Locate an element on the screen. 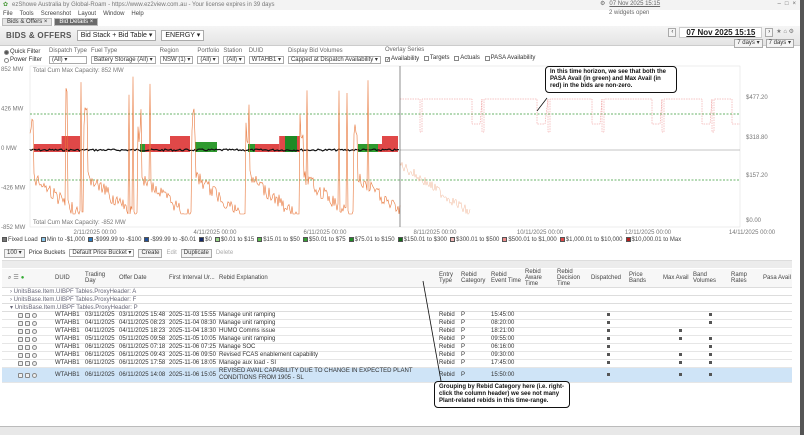  column-header: Rebid Aware Time is located at coordinates (533, 278).